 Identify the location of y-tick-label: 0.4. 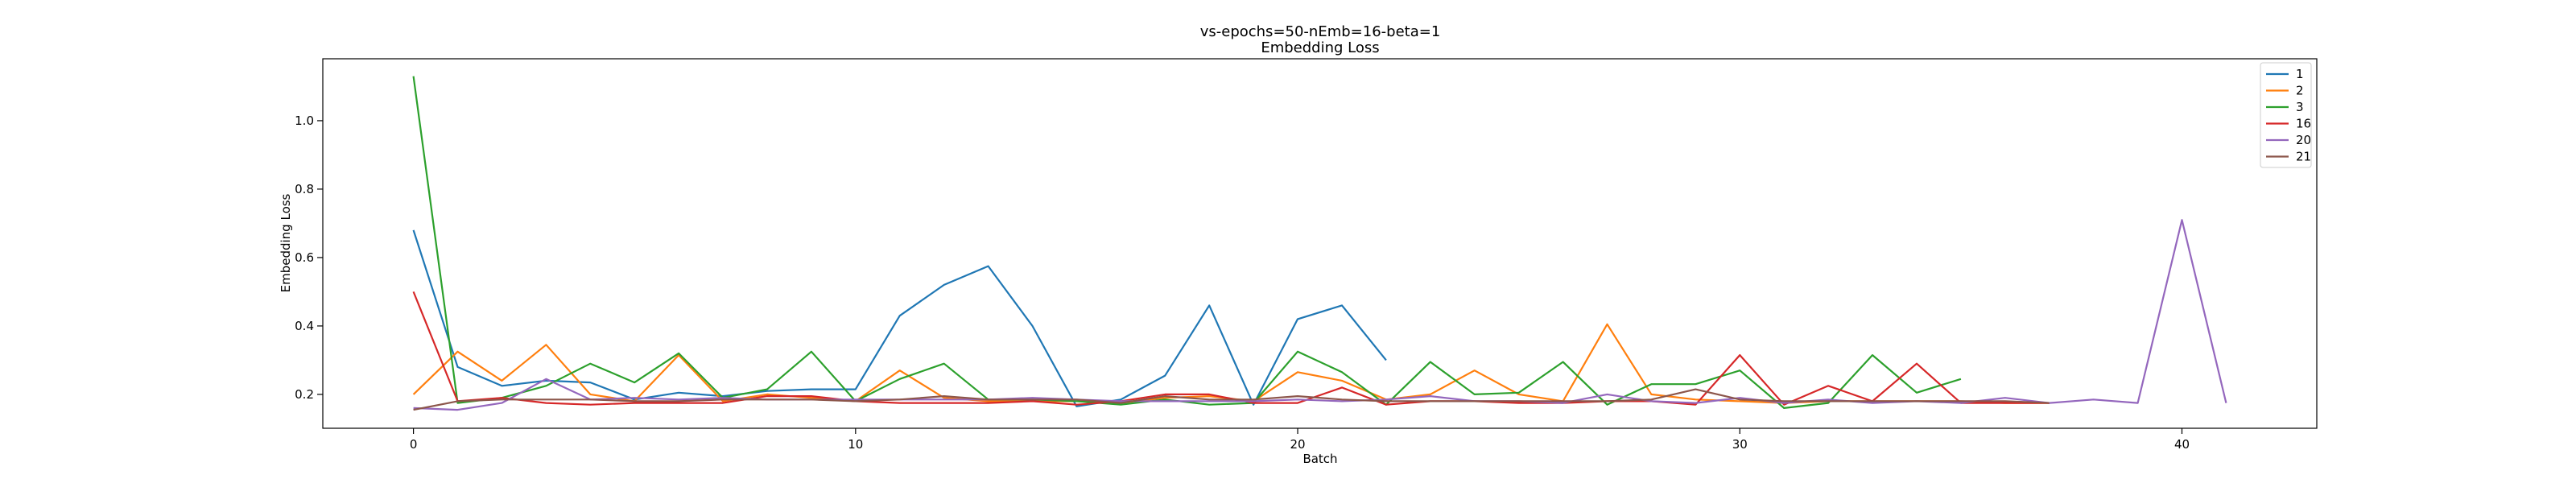
(304, 326).